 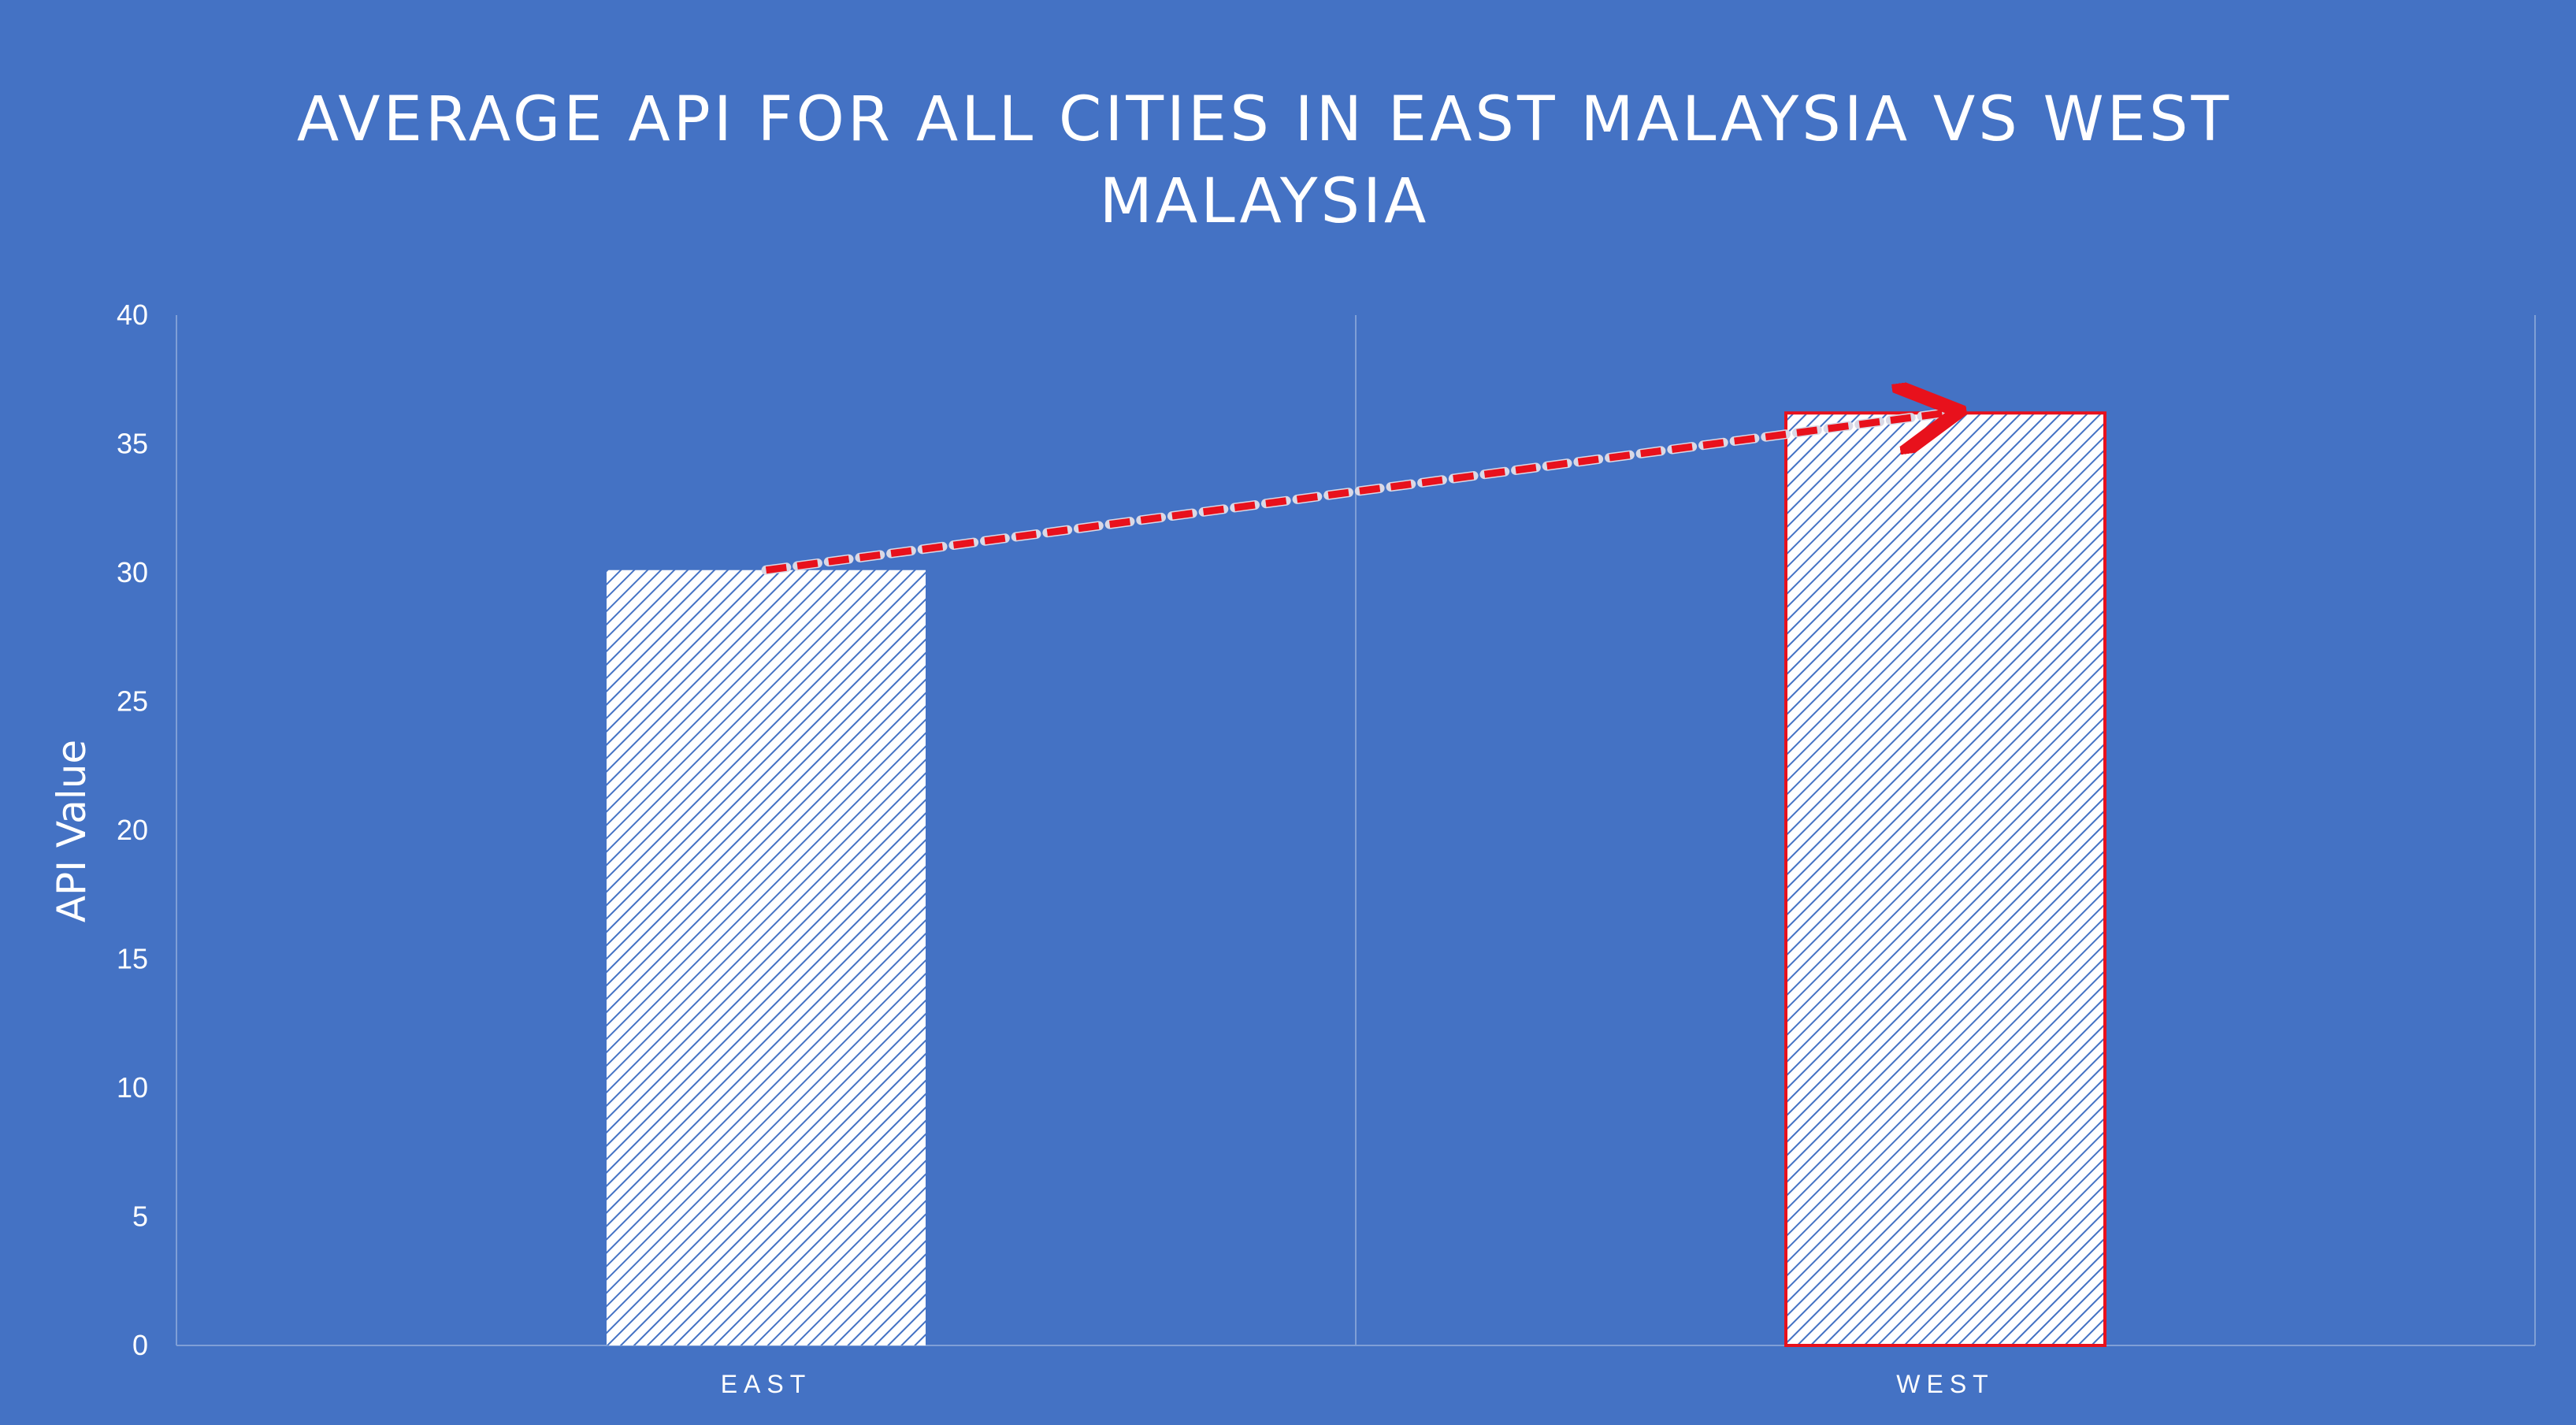 I want to click on bar-west, so click(x=1945, y=879).